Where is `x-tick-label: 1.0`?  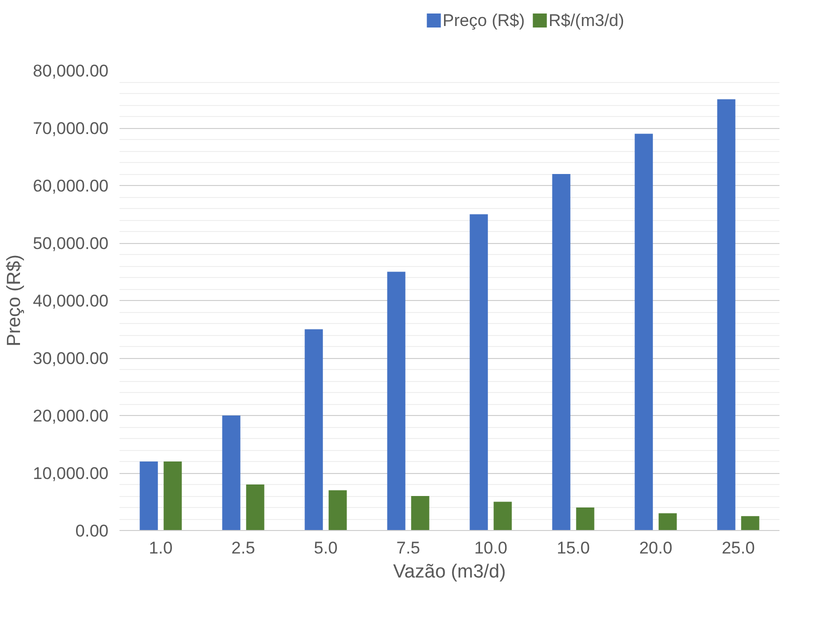 x-tick-label: 1.0 is located at coordinates (160, 548).